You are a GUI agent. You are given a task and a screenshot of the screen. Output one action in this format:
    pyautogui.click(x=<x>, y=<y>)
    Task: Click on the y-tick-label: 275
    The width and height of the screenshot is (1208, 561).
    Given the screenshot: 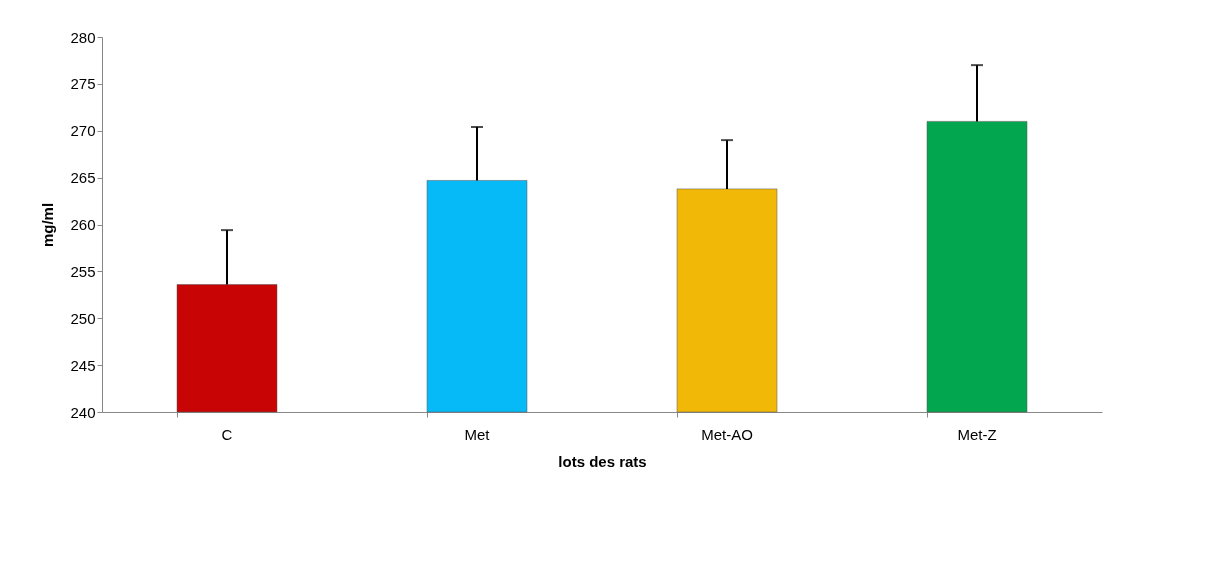 What is the action you would take?
    pyautogui.click(x=83, y=84)
    